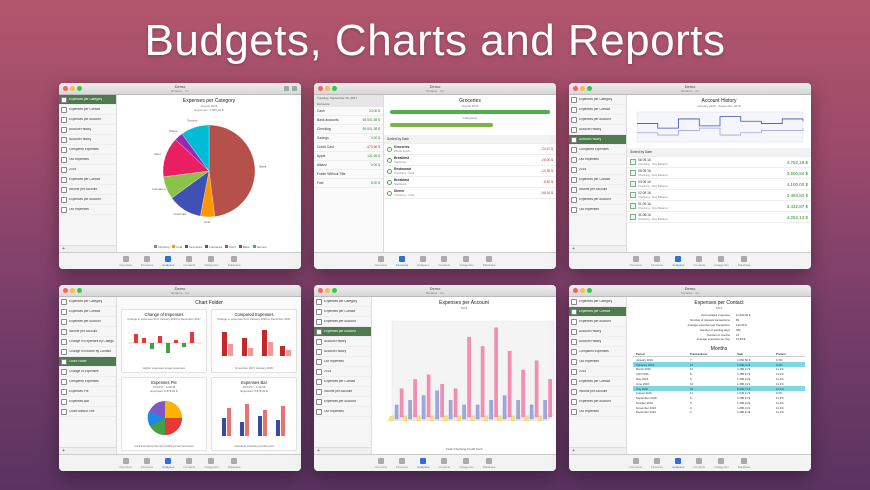  What do you see at coordinates (87, 362) in the screenshot?
I see `sidebar-item-chart-folder: Chart Folder` at bounding box center [87, 362].